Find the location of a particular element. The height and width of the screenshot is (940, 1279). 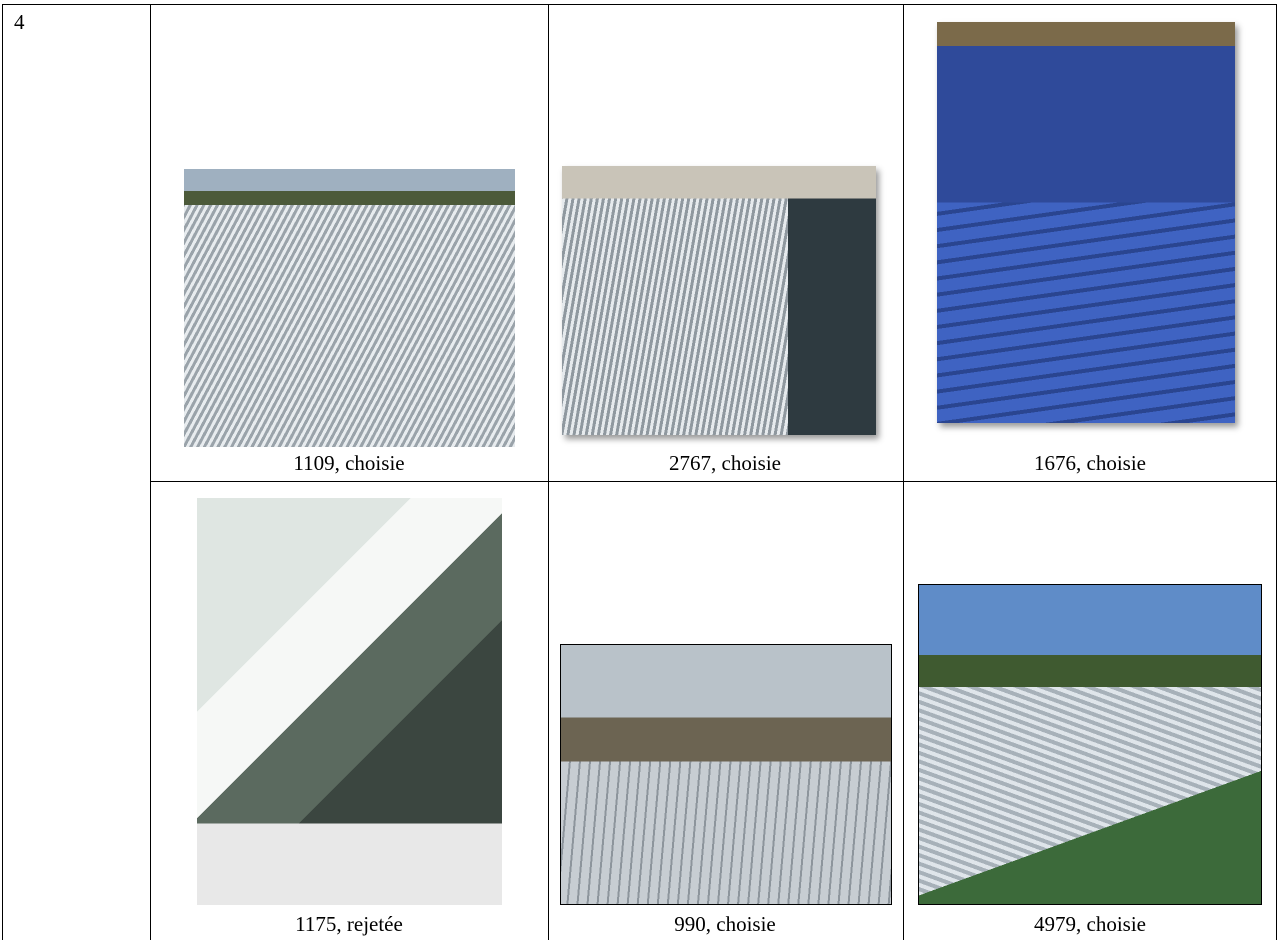

caption: 4979, choisie is located at coordinates (1090, 924).